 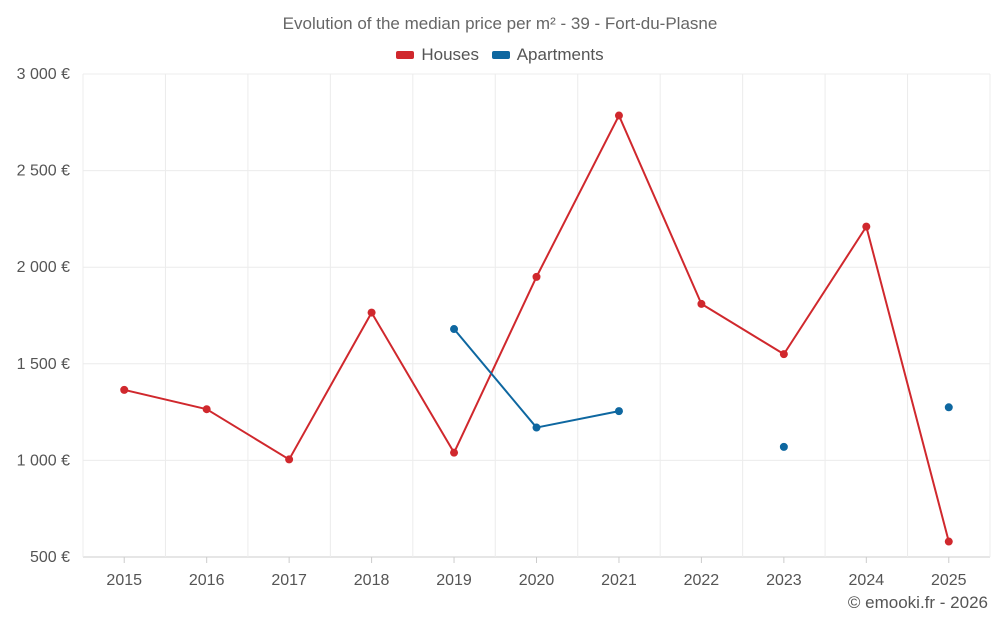 I want to click on x-tick-label: 2015, so click(x=124, y=580).